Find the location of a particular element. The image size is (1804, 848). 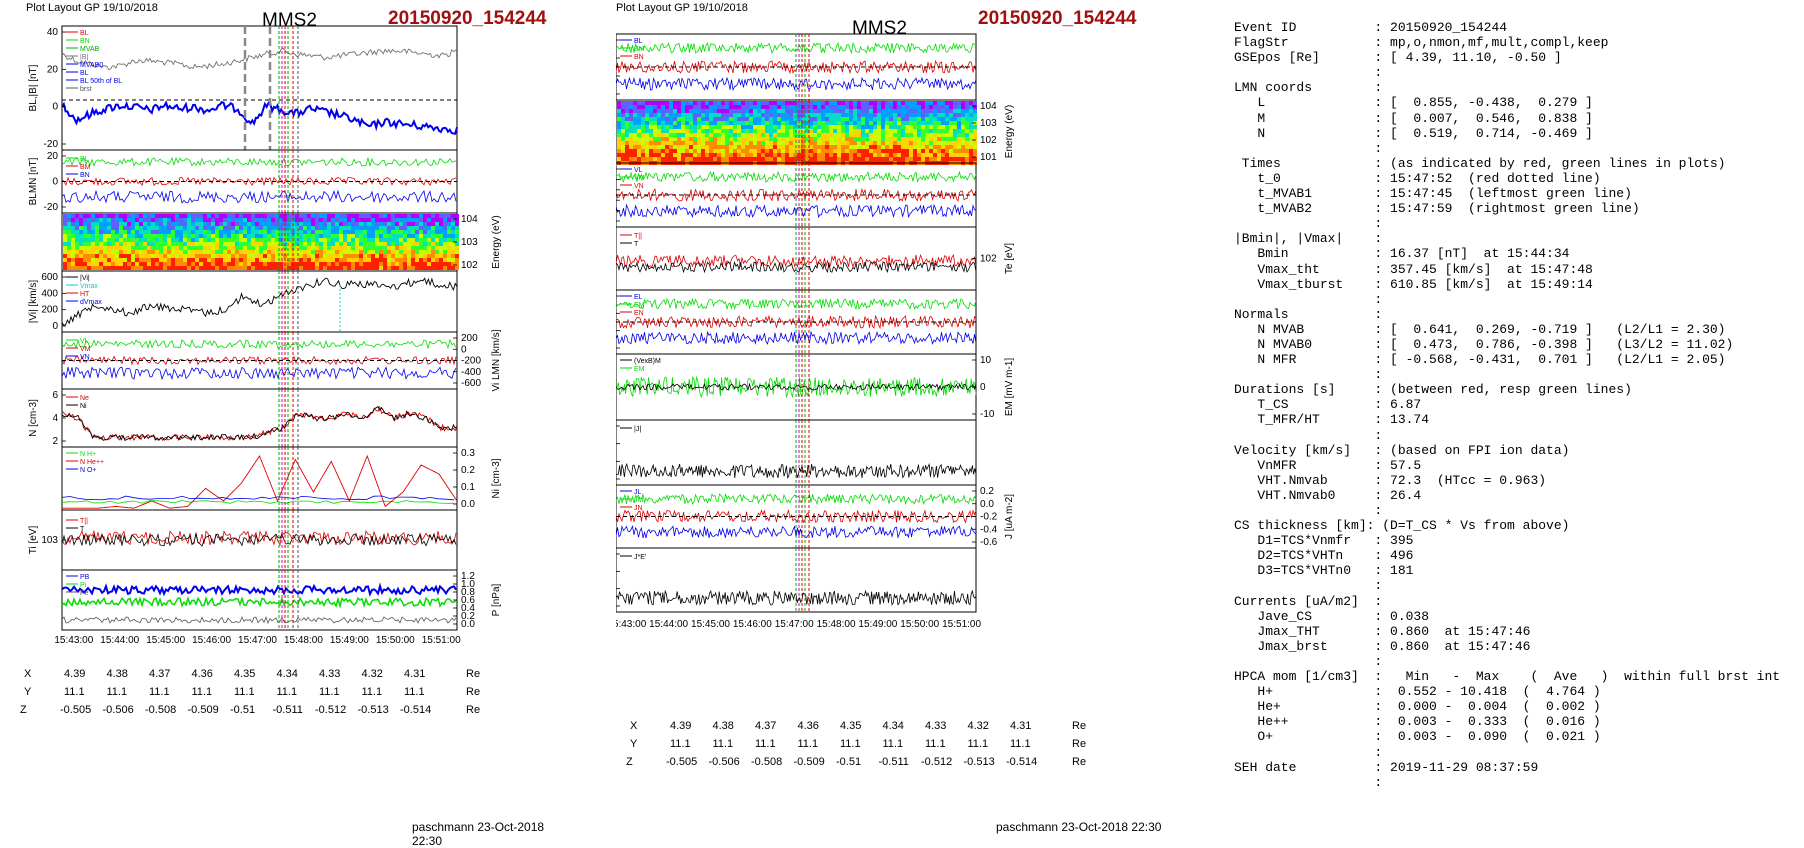

right-panel-3-legend-entry: VL is located at coordinates (638, 170).